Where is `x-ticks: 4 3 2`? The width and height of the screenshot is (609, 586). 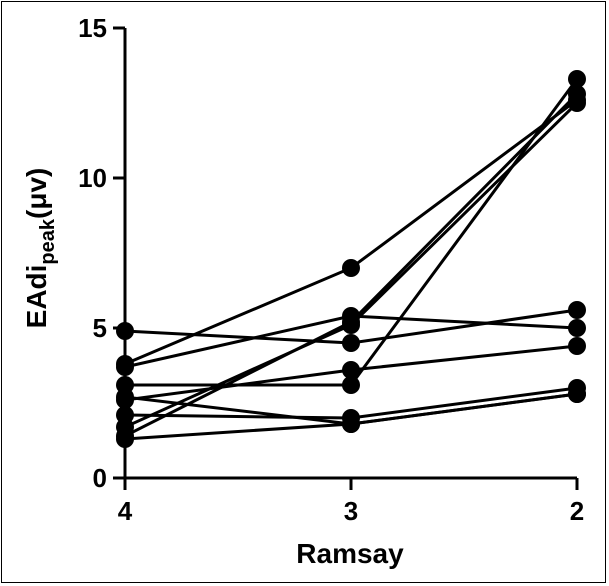
x-ticks: 4 3 2 is located at coordinates (351, 502).